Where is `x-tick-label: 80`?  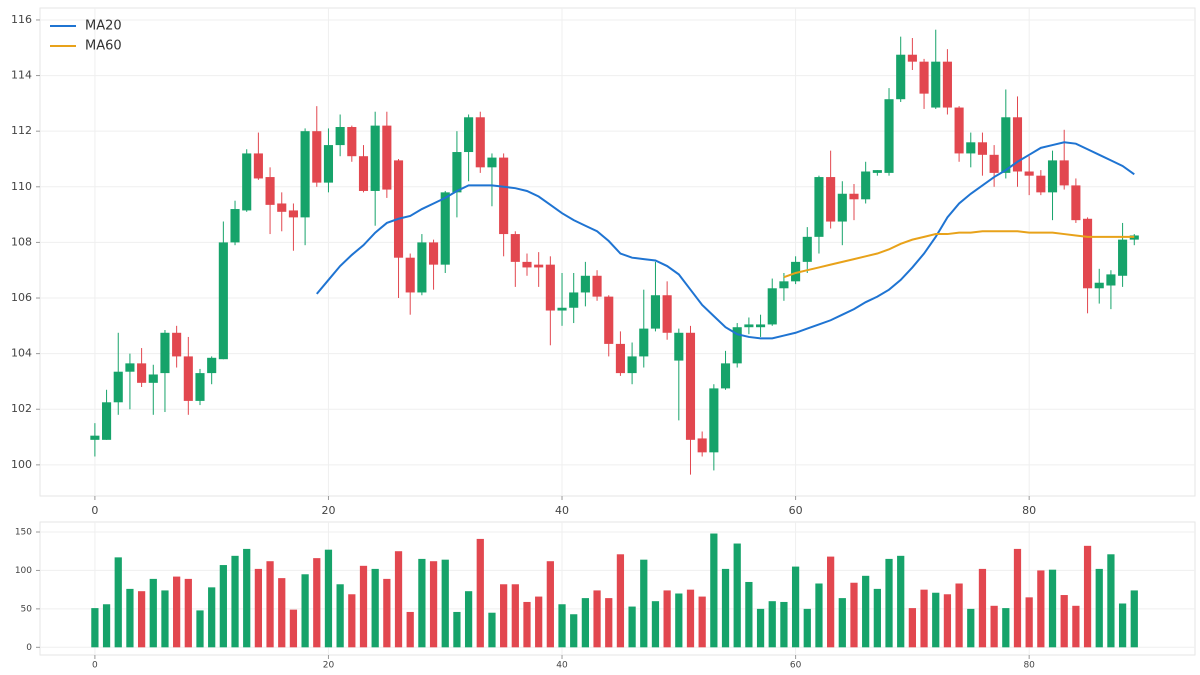
x-tick-label: 80 is located at coordinates (1029, 666).